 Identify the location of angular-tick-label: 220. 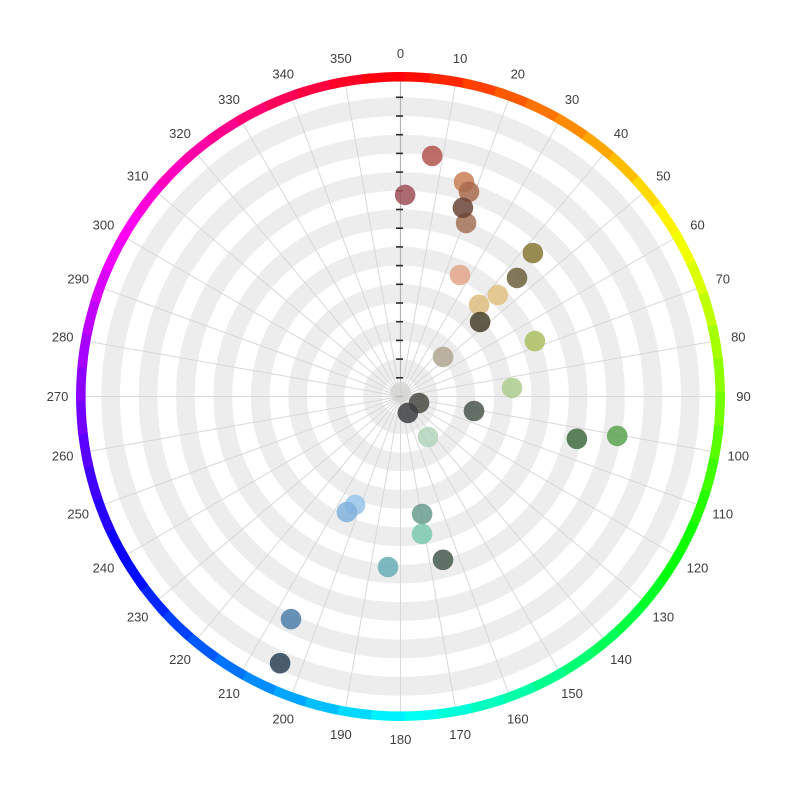
(180, 659).